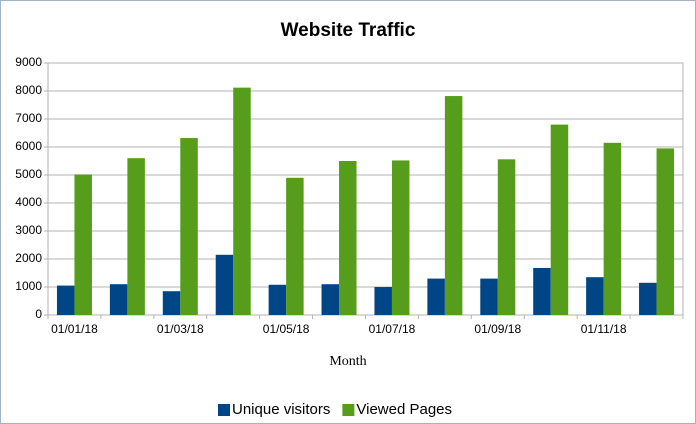  I want to click on legend-label: Unique visitors, so click(281, 409).